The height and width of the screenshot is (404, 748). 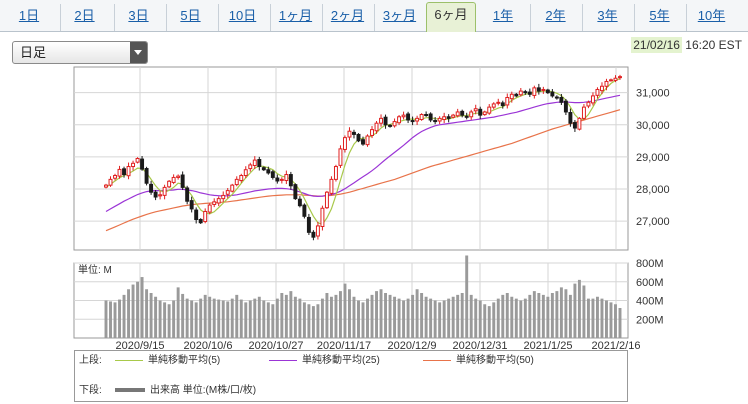 What do you see at coordinates (347, 17) in the screenshot?
I see `tab-2m: 2ヶ月` at bounding box center [347, 17].